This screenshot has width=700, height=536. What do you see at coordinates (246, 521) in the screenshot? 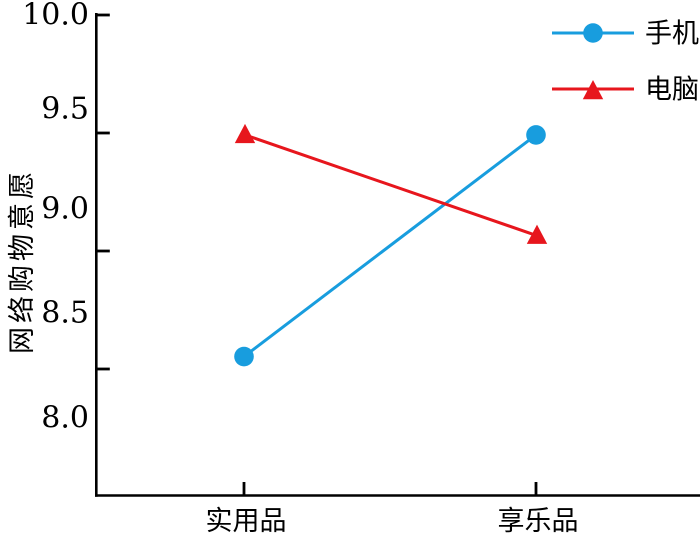
I see `x-category-label: 实用品` at bounding box center [246, 521].